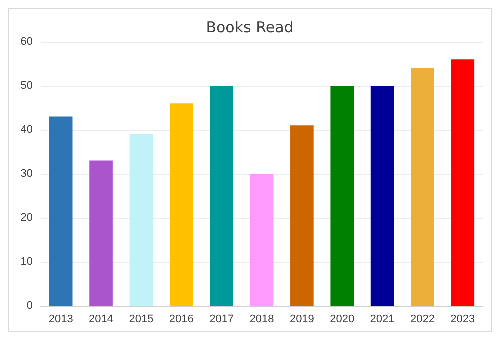  I want to click on y-tick-label: 40, so click(26, 130).